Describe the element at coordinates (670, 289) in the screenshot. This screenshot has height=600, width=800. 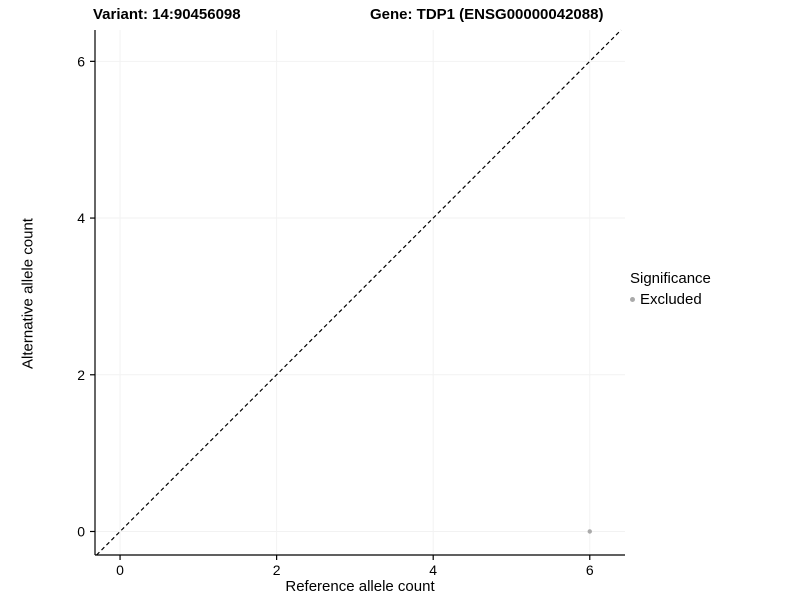
I see `legend: Significance Excluded` at that location.